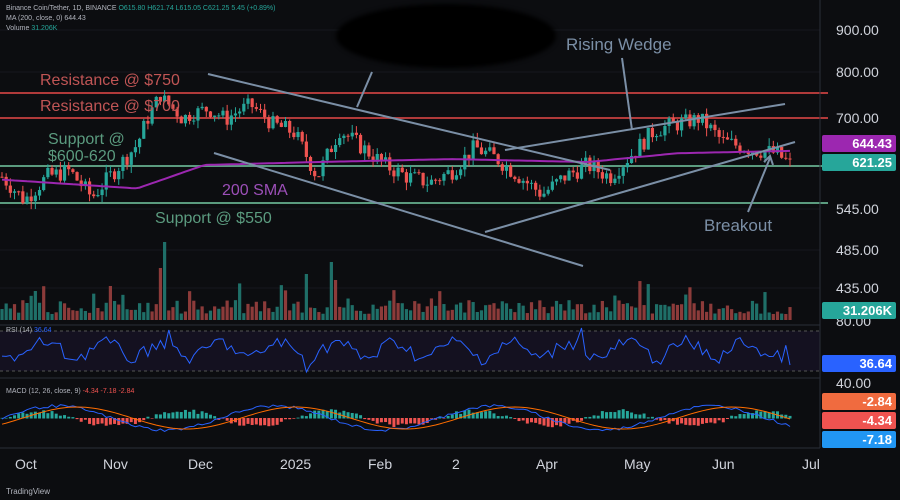 This screenshot has height=500, width=900. I want to click on rsi-panel, so click(410, 350).